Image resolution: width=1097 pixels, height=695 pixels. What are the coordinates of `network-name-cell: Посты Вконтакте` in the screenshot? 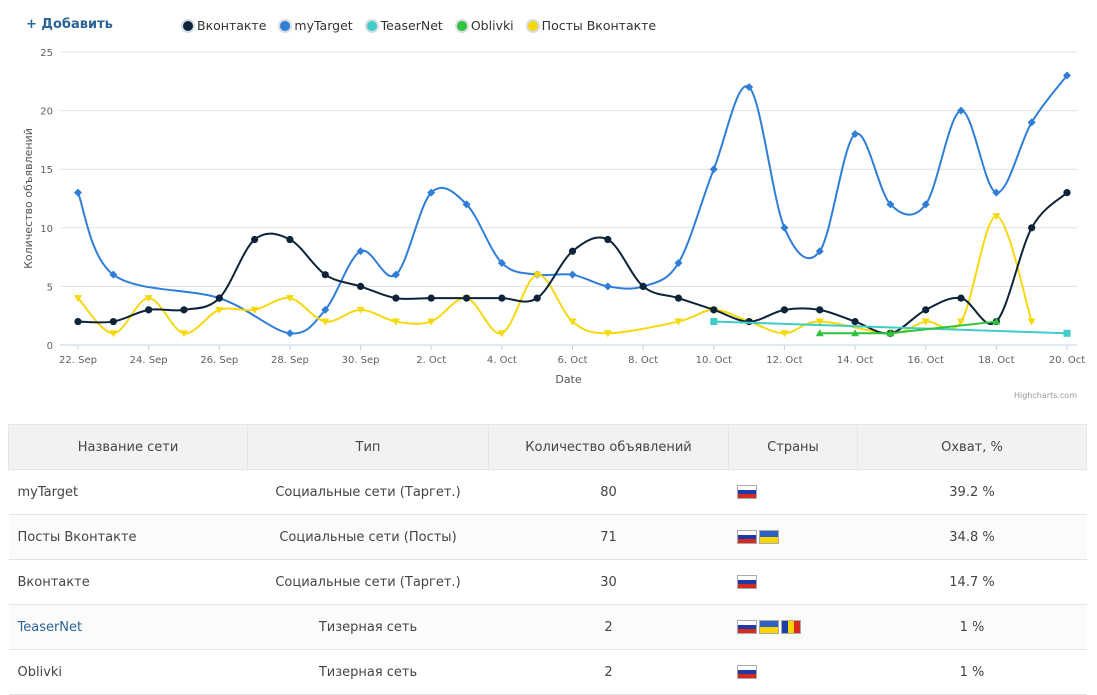 It's located at (128, 537).